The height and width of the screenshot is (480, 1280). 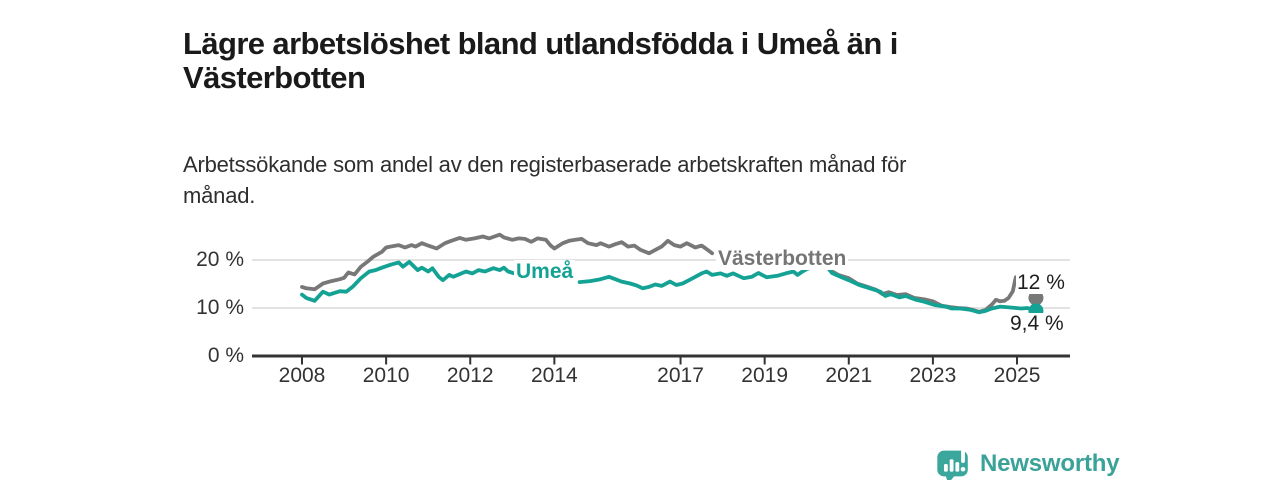 I want to click on x-tick-label: 2021, so click(x=849, y=375).